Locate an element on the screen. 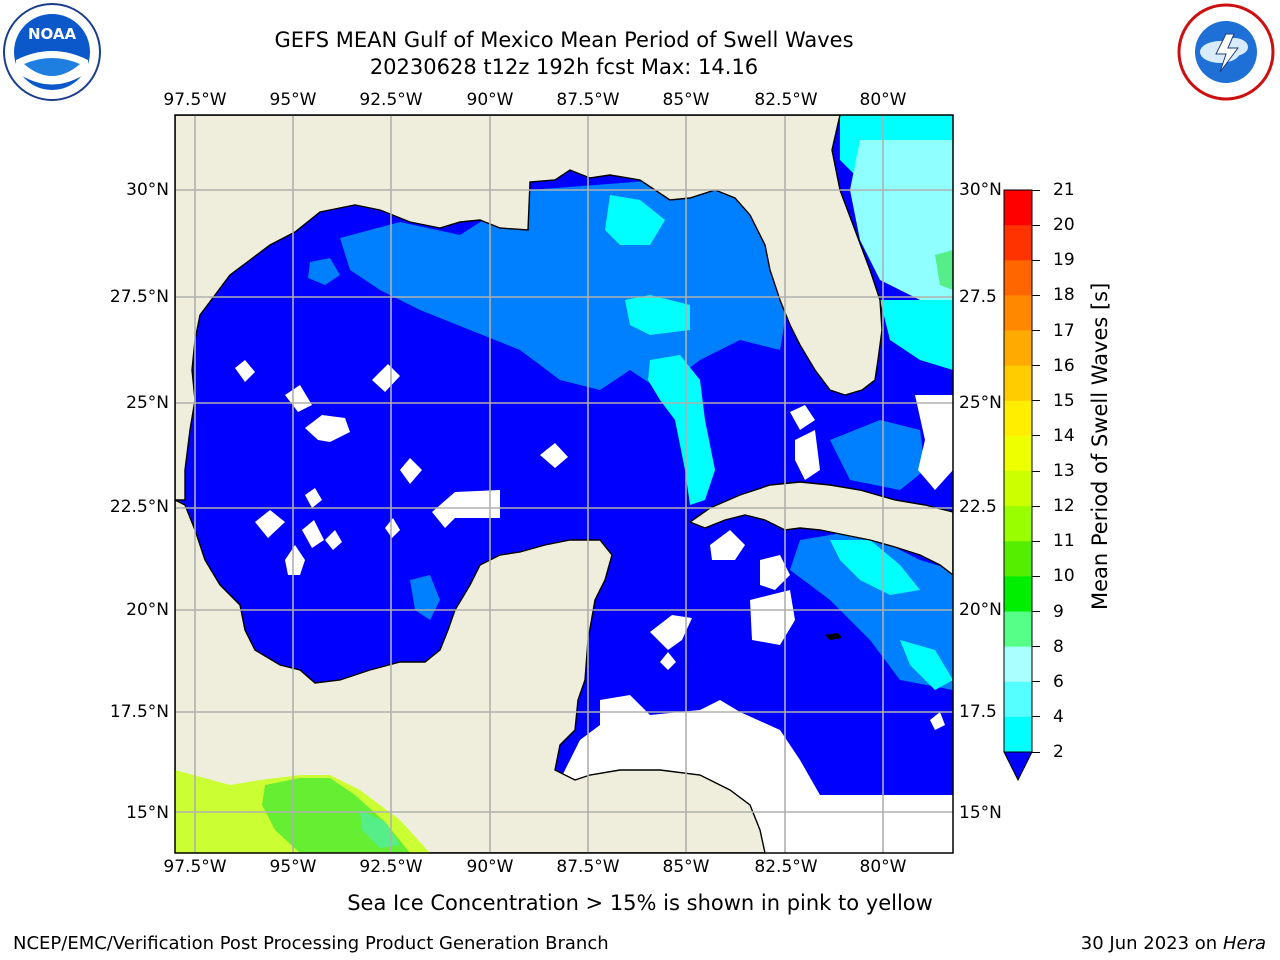 The height and width of the screenshot is (960, 1280). lon-label-bottom: 82.5°W is located at coordinates (786, 867).